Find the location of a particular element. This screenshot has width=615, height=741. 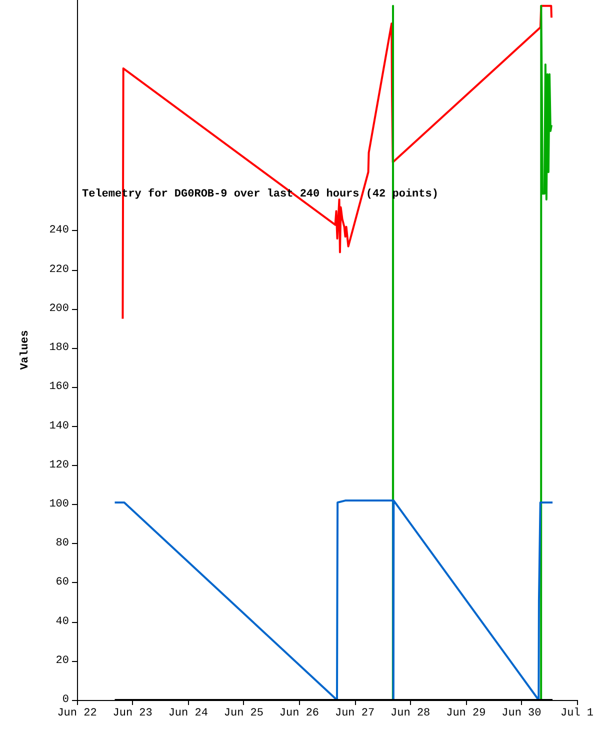

x-tick-label: Jun 23 is located at coordinates (132, 714).